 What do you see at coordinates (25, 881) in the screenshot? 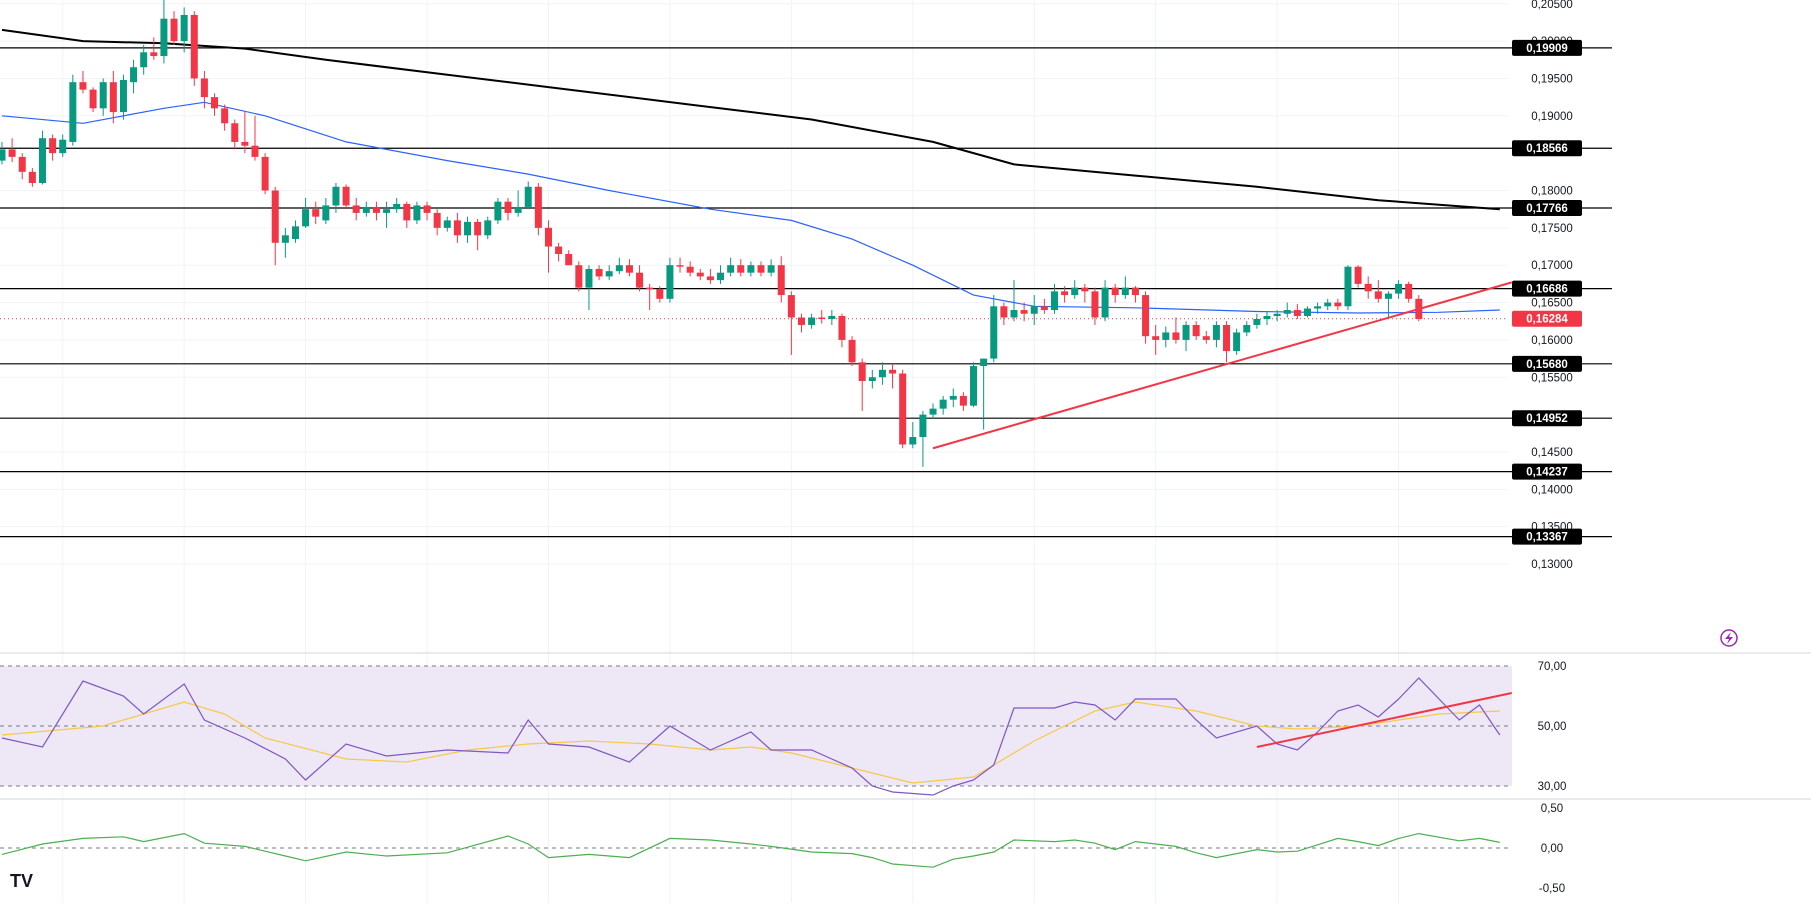
I see `tradingview-logo: TV` at bounding box center [25, 881].